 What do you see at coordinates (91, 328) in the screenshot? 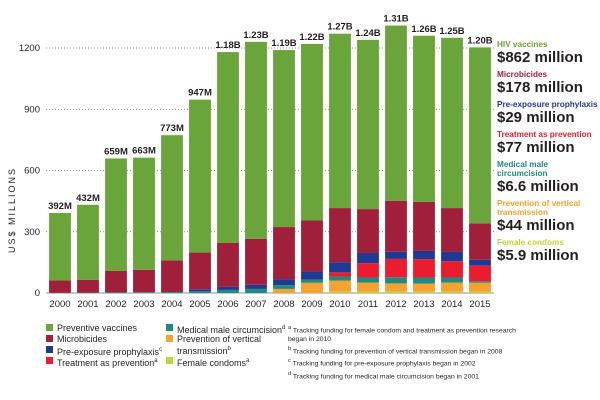
I see `legend-item: Preventive vaccines` at bounding box center [91, 328].